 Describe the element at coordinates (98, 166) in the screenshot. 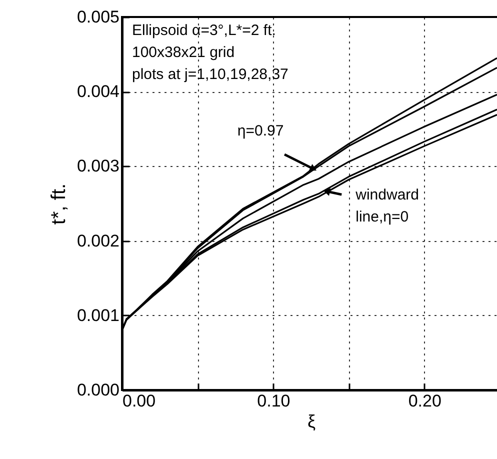

I see `y-tick-label: 0.003` at that location.